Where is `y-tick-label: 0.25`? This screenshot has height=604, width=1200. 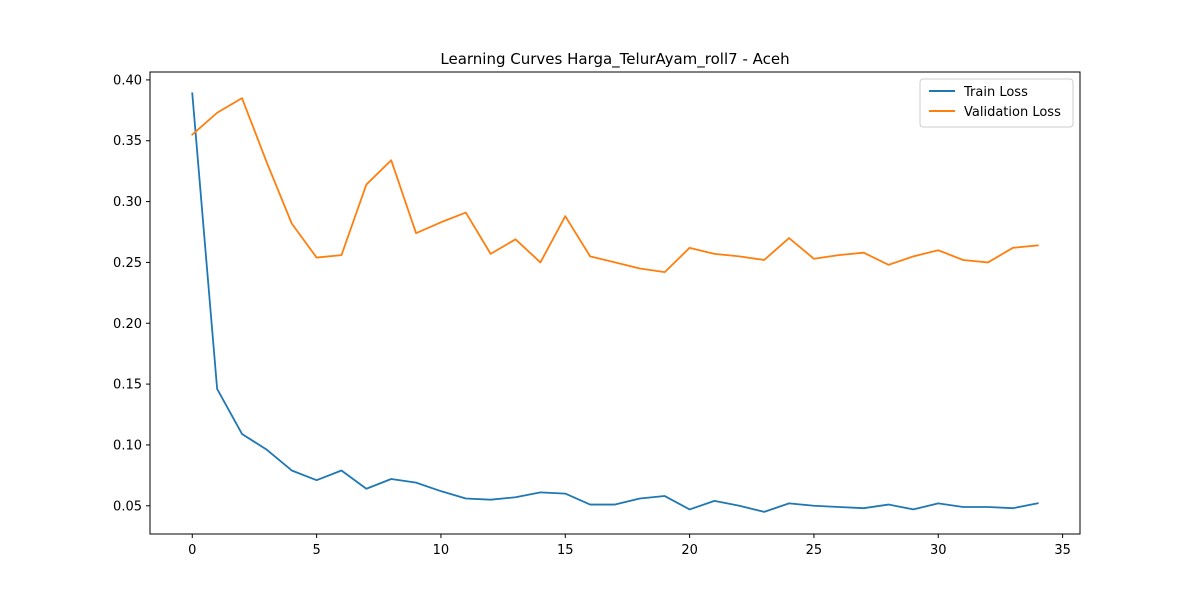
y-tick-label: 0.25 is located at coordinates (127, 263).